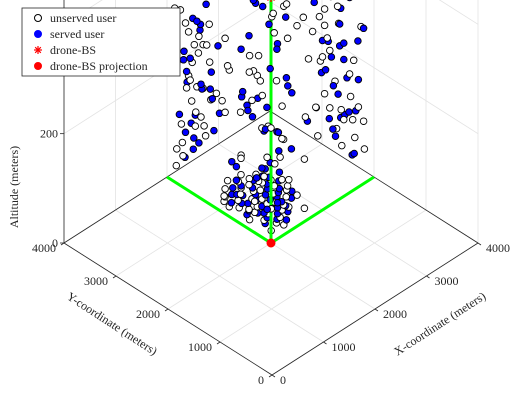 The height and width of the screenshot is (404, 526). What do you see at coordinates (83, 18) in the screenshot?
I see `legend-label: unserved user` at bounding box center [83, 18].